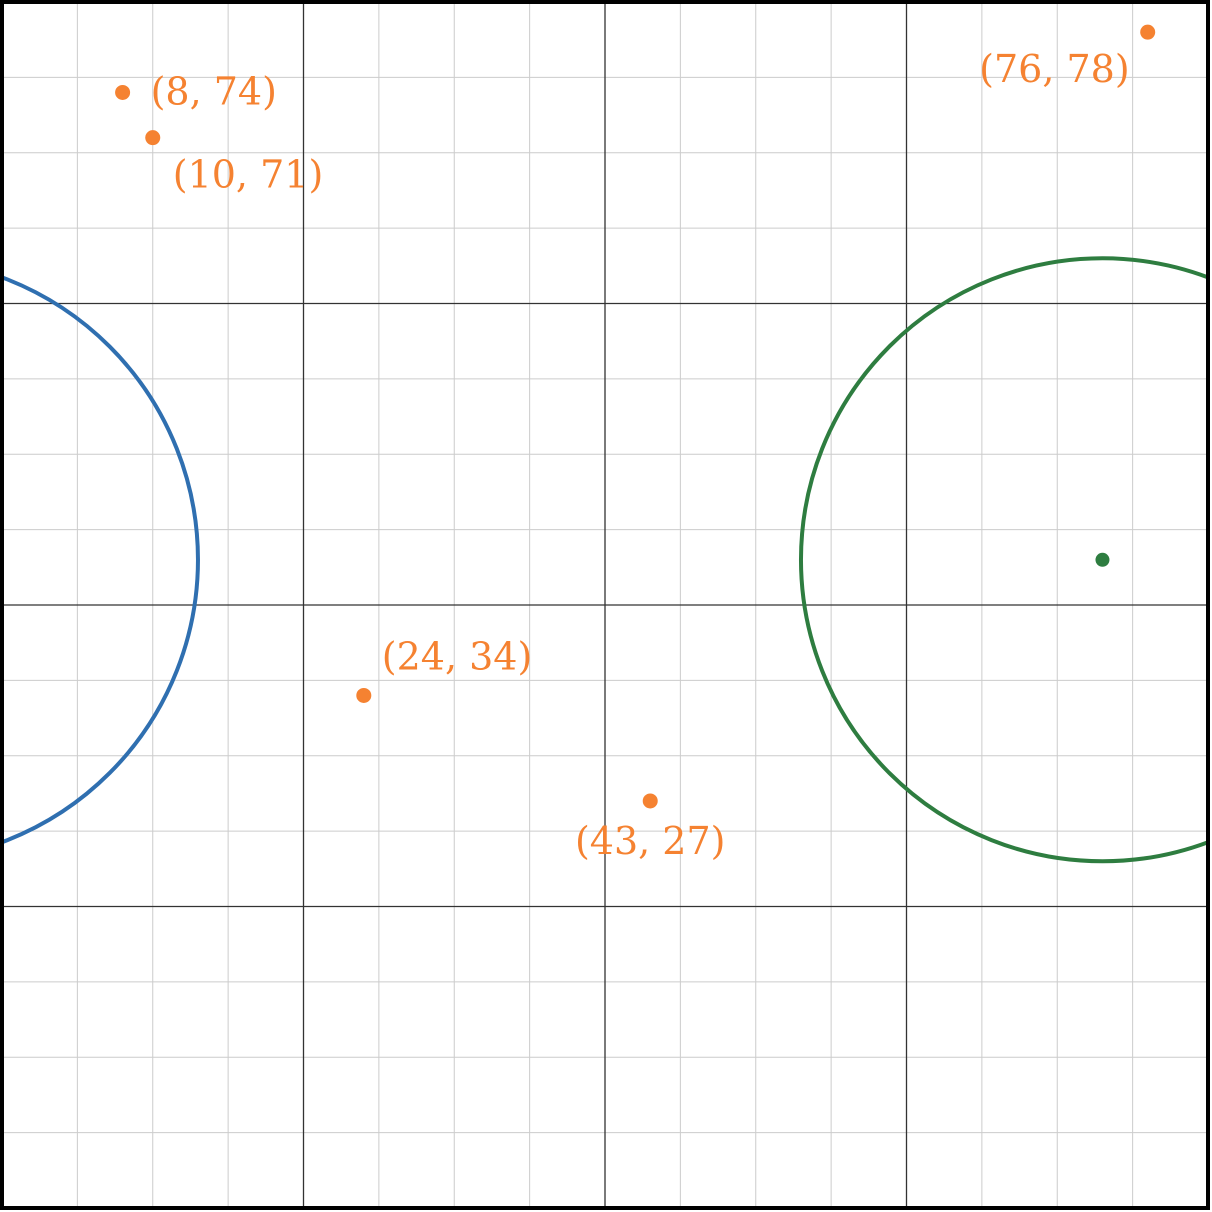 The width and height of the screenshot is (1212, 1212). What do you see at coordinates (101, 560) in the screenshot?
I see `blue-circle` at bounding box center [101, 560].